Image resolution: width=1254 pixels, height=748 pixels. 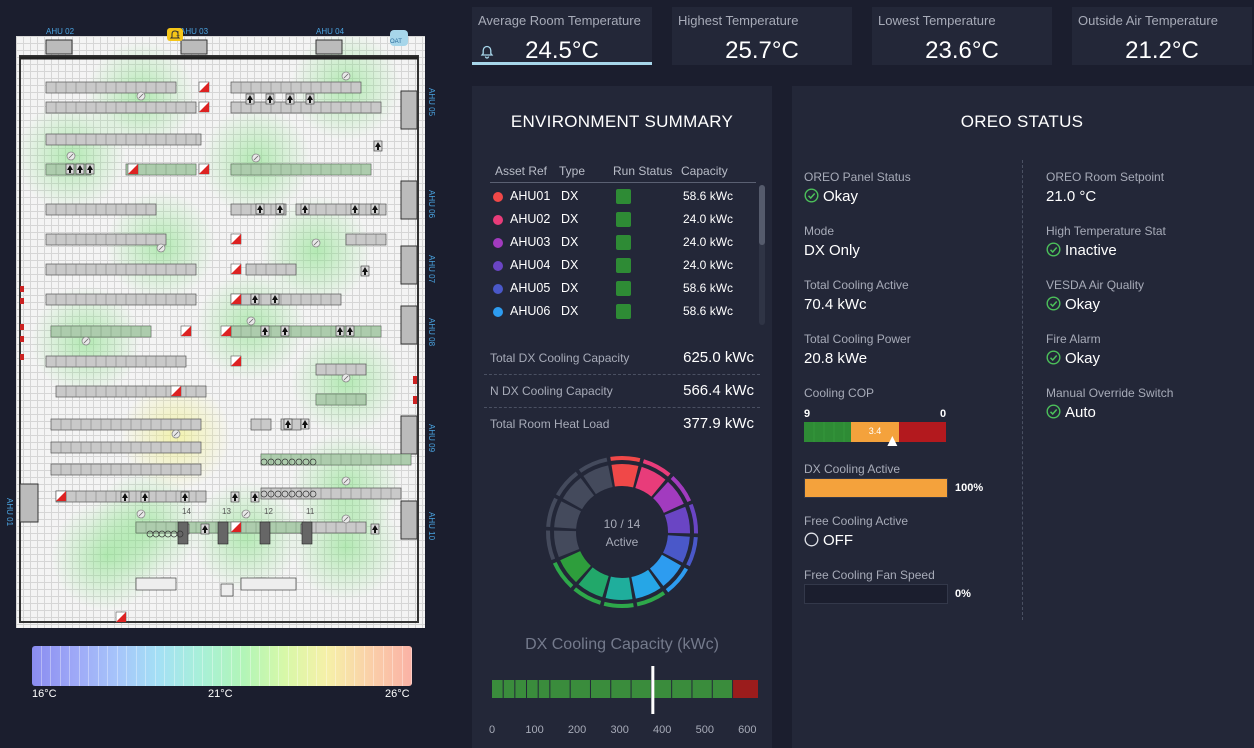 I want to click on table-row: AHU06 DX 58.6 kWc, so click(x=624, y=312).